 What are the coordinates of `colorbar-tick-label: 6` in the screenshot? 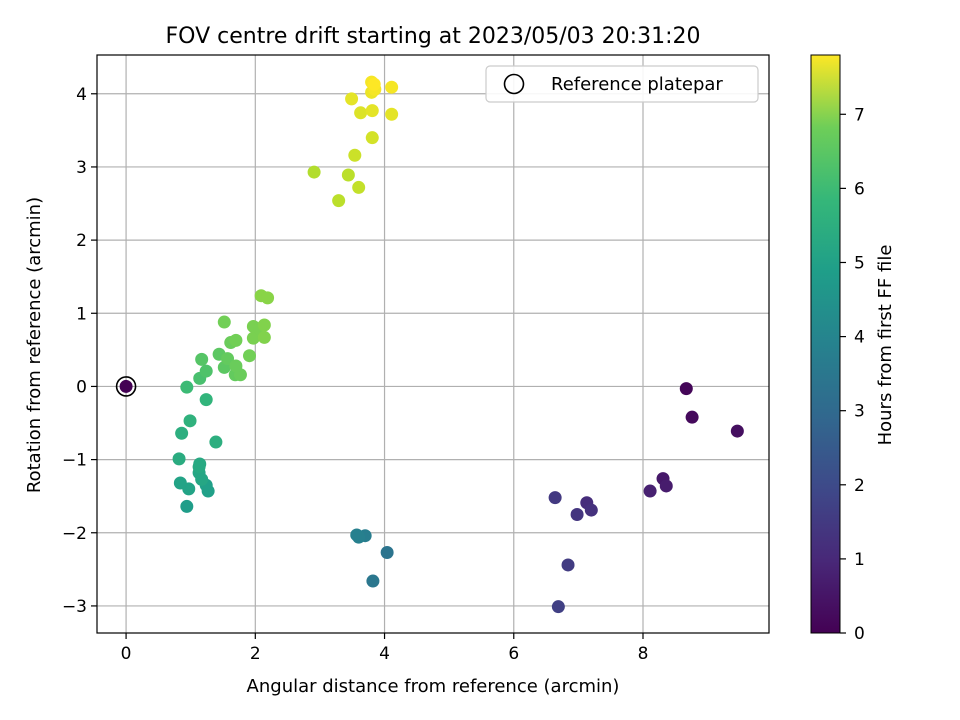 It's located at (859, 189).